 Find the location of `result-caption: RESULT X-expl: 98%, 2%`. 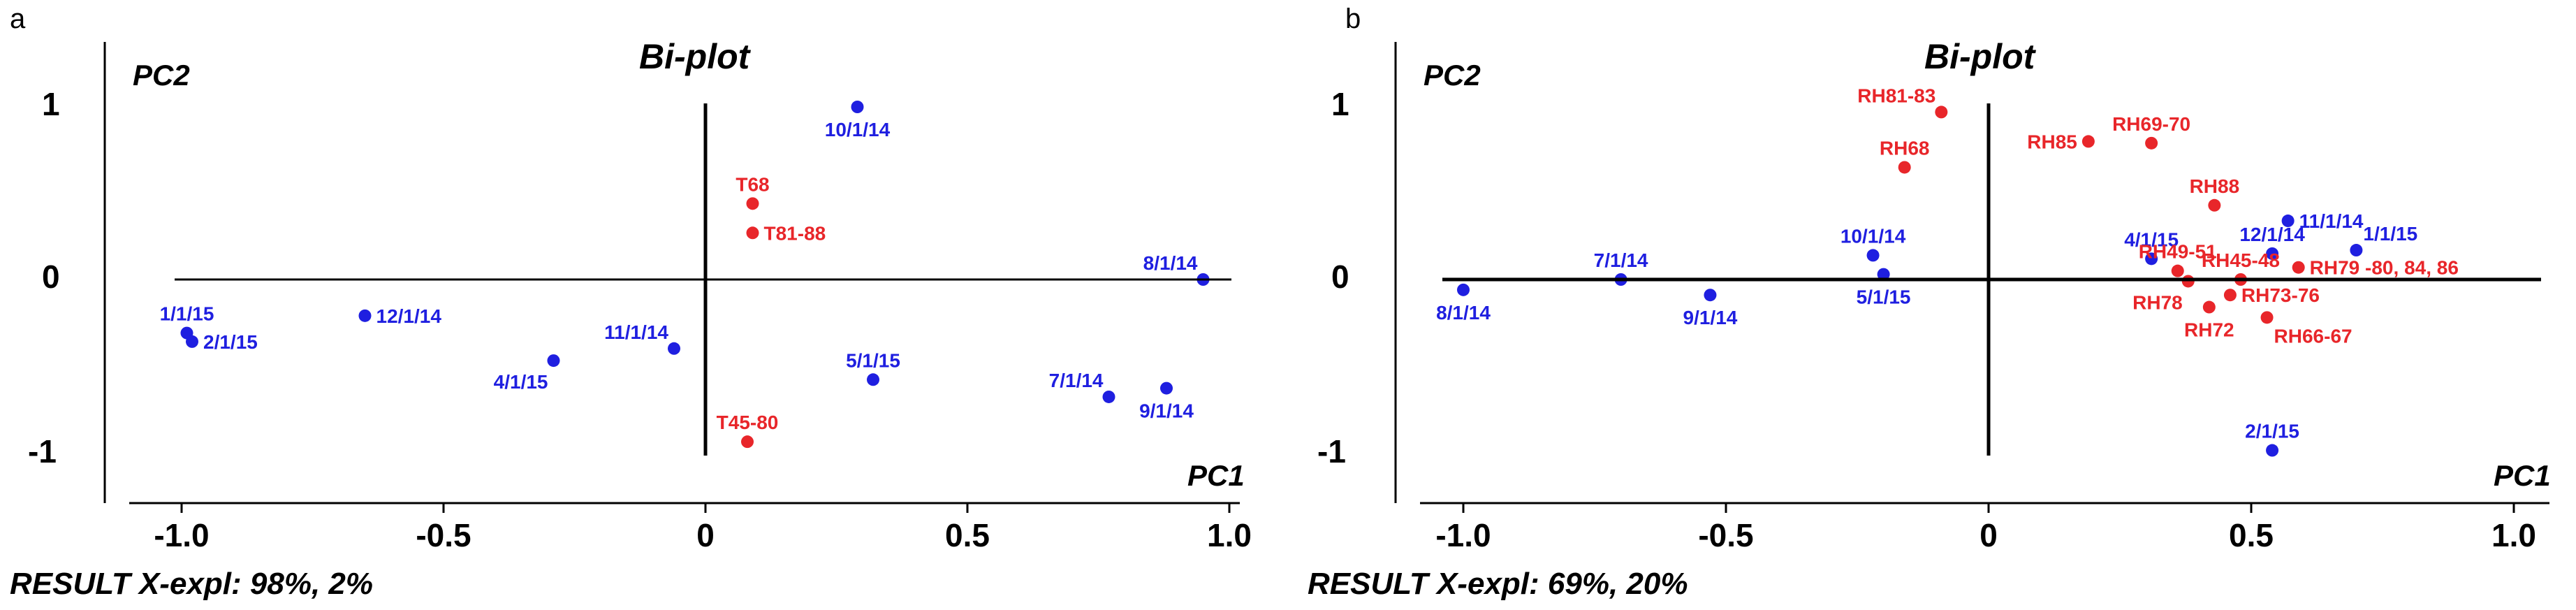

result-caption: RESULT X-expl: 98%, 2% is located at coordinates (191, 584).